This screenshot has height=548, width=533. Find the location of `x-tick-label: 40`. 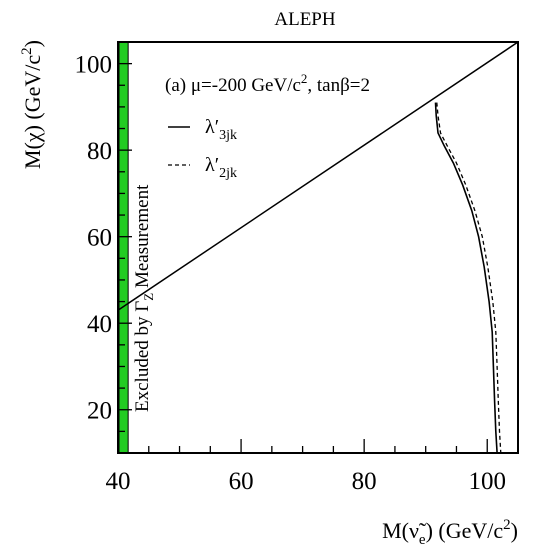

x-tick-label: 40 is located at coordinates (118, 481).